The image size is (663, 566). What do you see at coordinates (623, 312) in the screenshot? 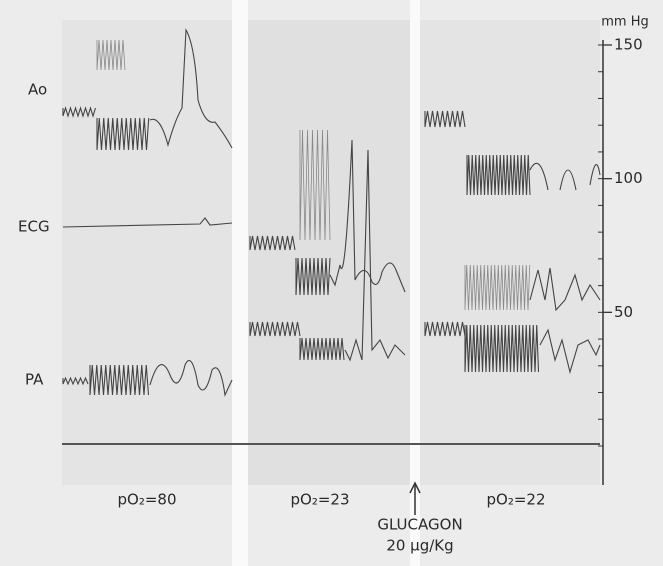
I see `y-tick-label: 50` at bounding box center [623, 312].